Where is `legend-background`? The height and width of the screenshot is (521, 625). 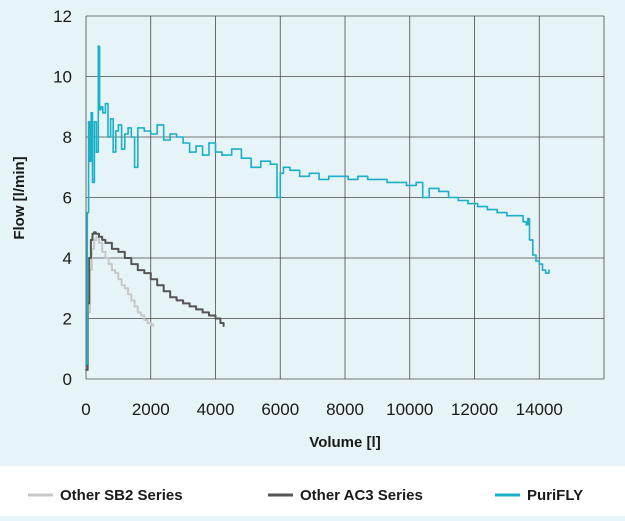 legend-background is located at coordinates (312, 491).